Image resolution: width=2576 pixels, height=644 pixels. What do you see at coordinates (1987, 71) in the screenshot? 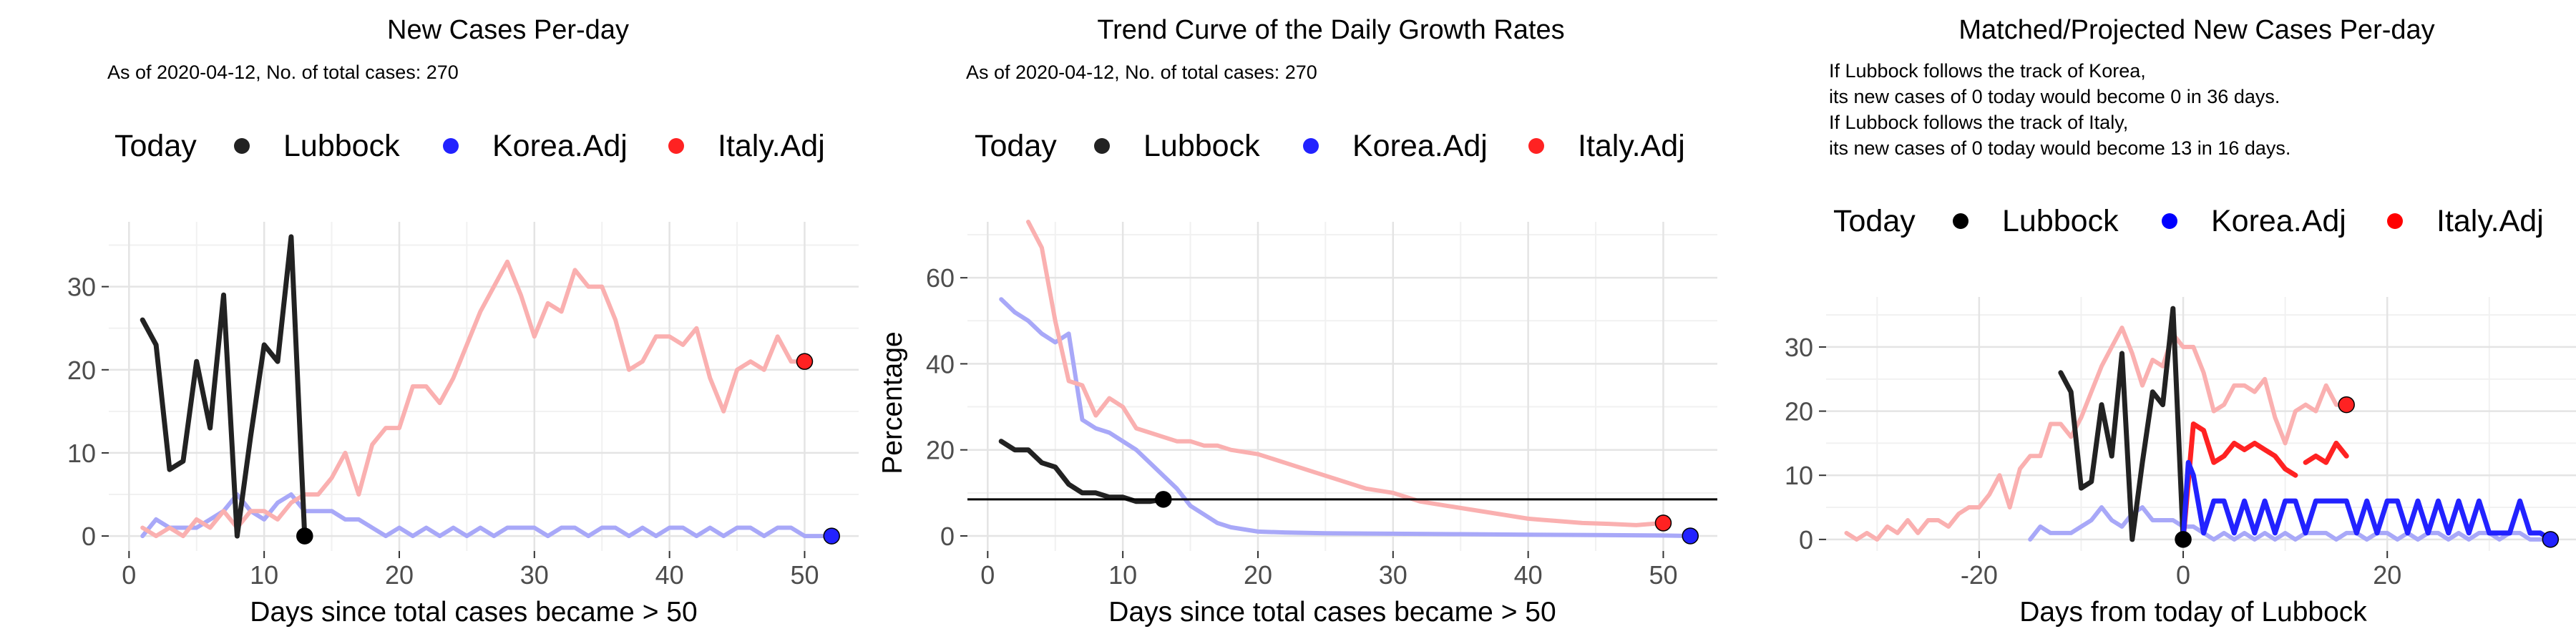
I see `panel-3-subtitle-line: If Lubbock follows the track of Korea,` at bounding box center [1987, 71].